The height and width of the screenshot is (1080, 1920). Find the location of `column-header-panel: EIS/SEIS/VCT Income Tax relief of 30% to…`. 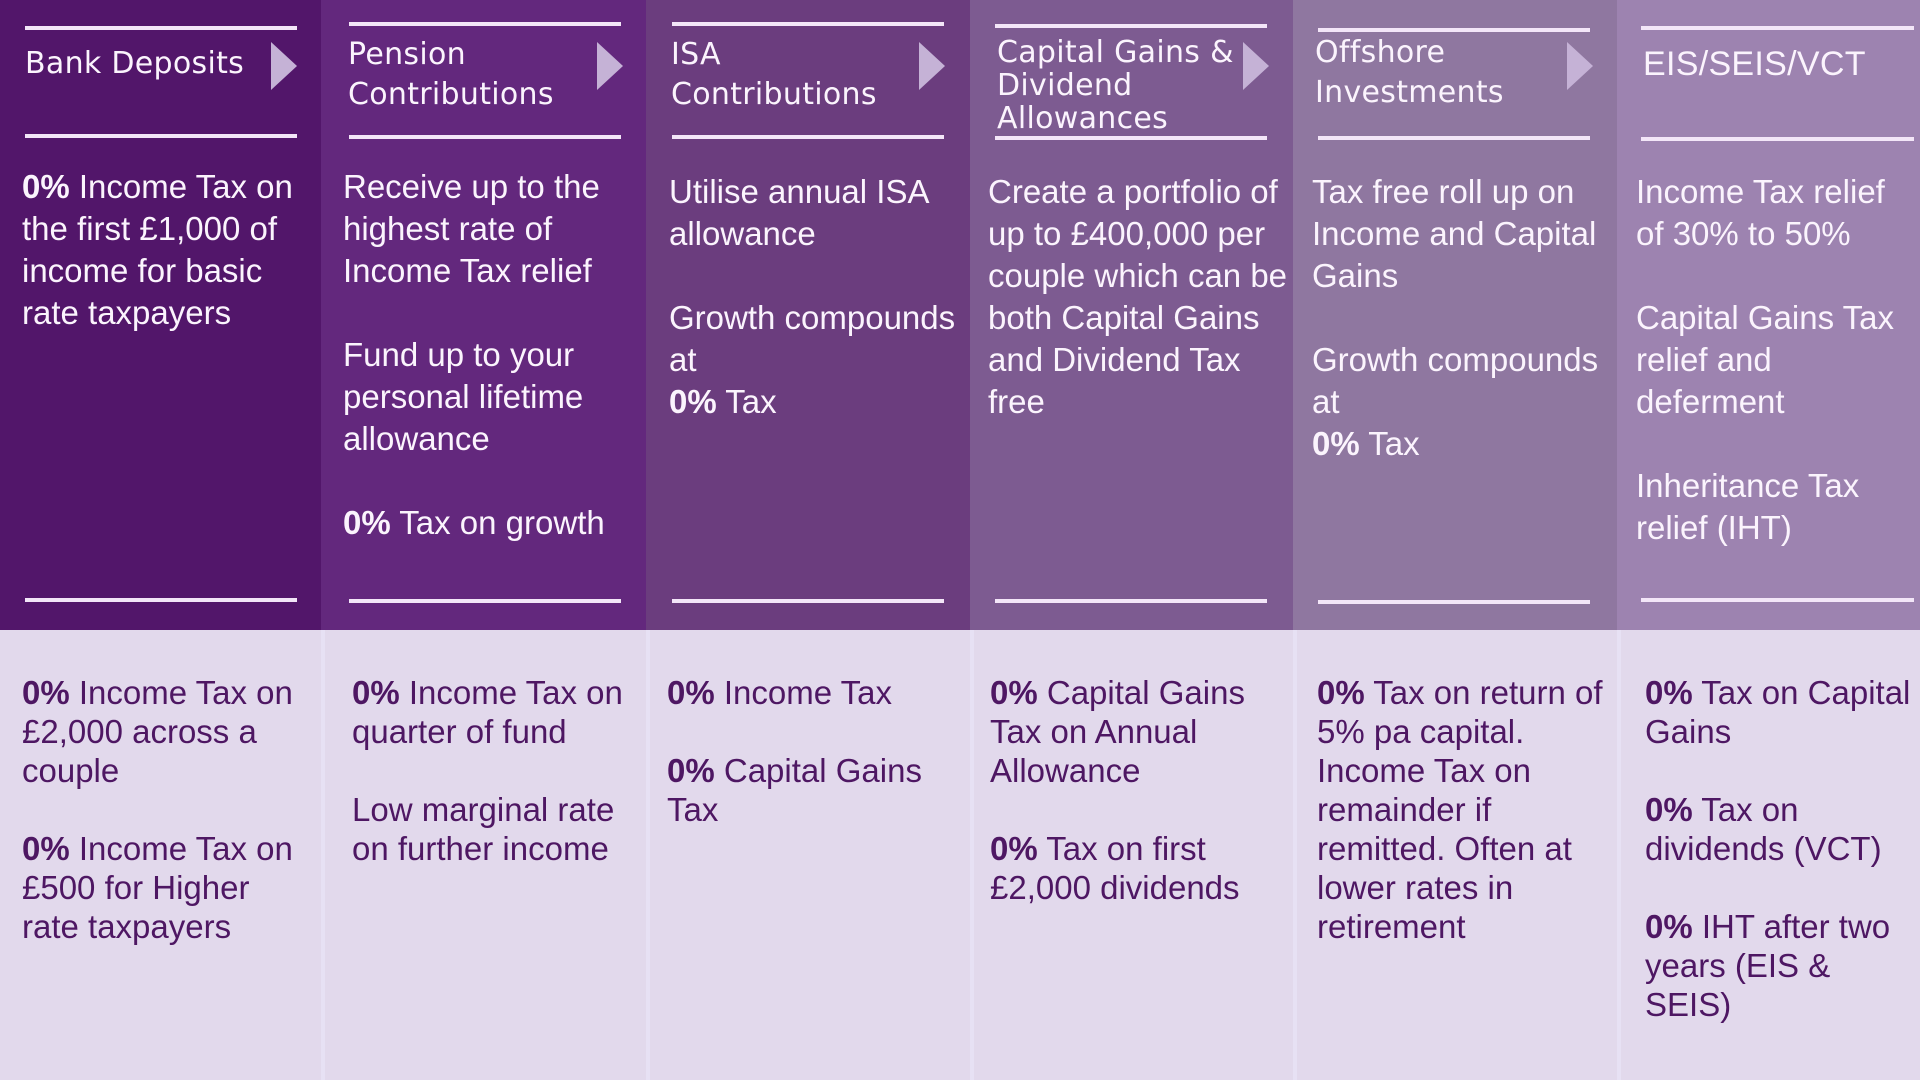

column-header-panel: EIS/SEIS/VCT Income Tax relief of 30% to… is located at coordinates (1768, 315).